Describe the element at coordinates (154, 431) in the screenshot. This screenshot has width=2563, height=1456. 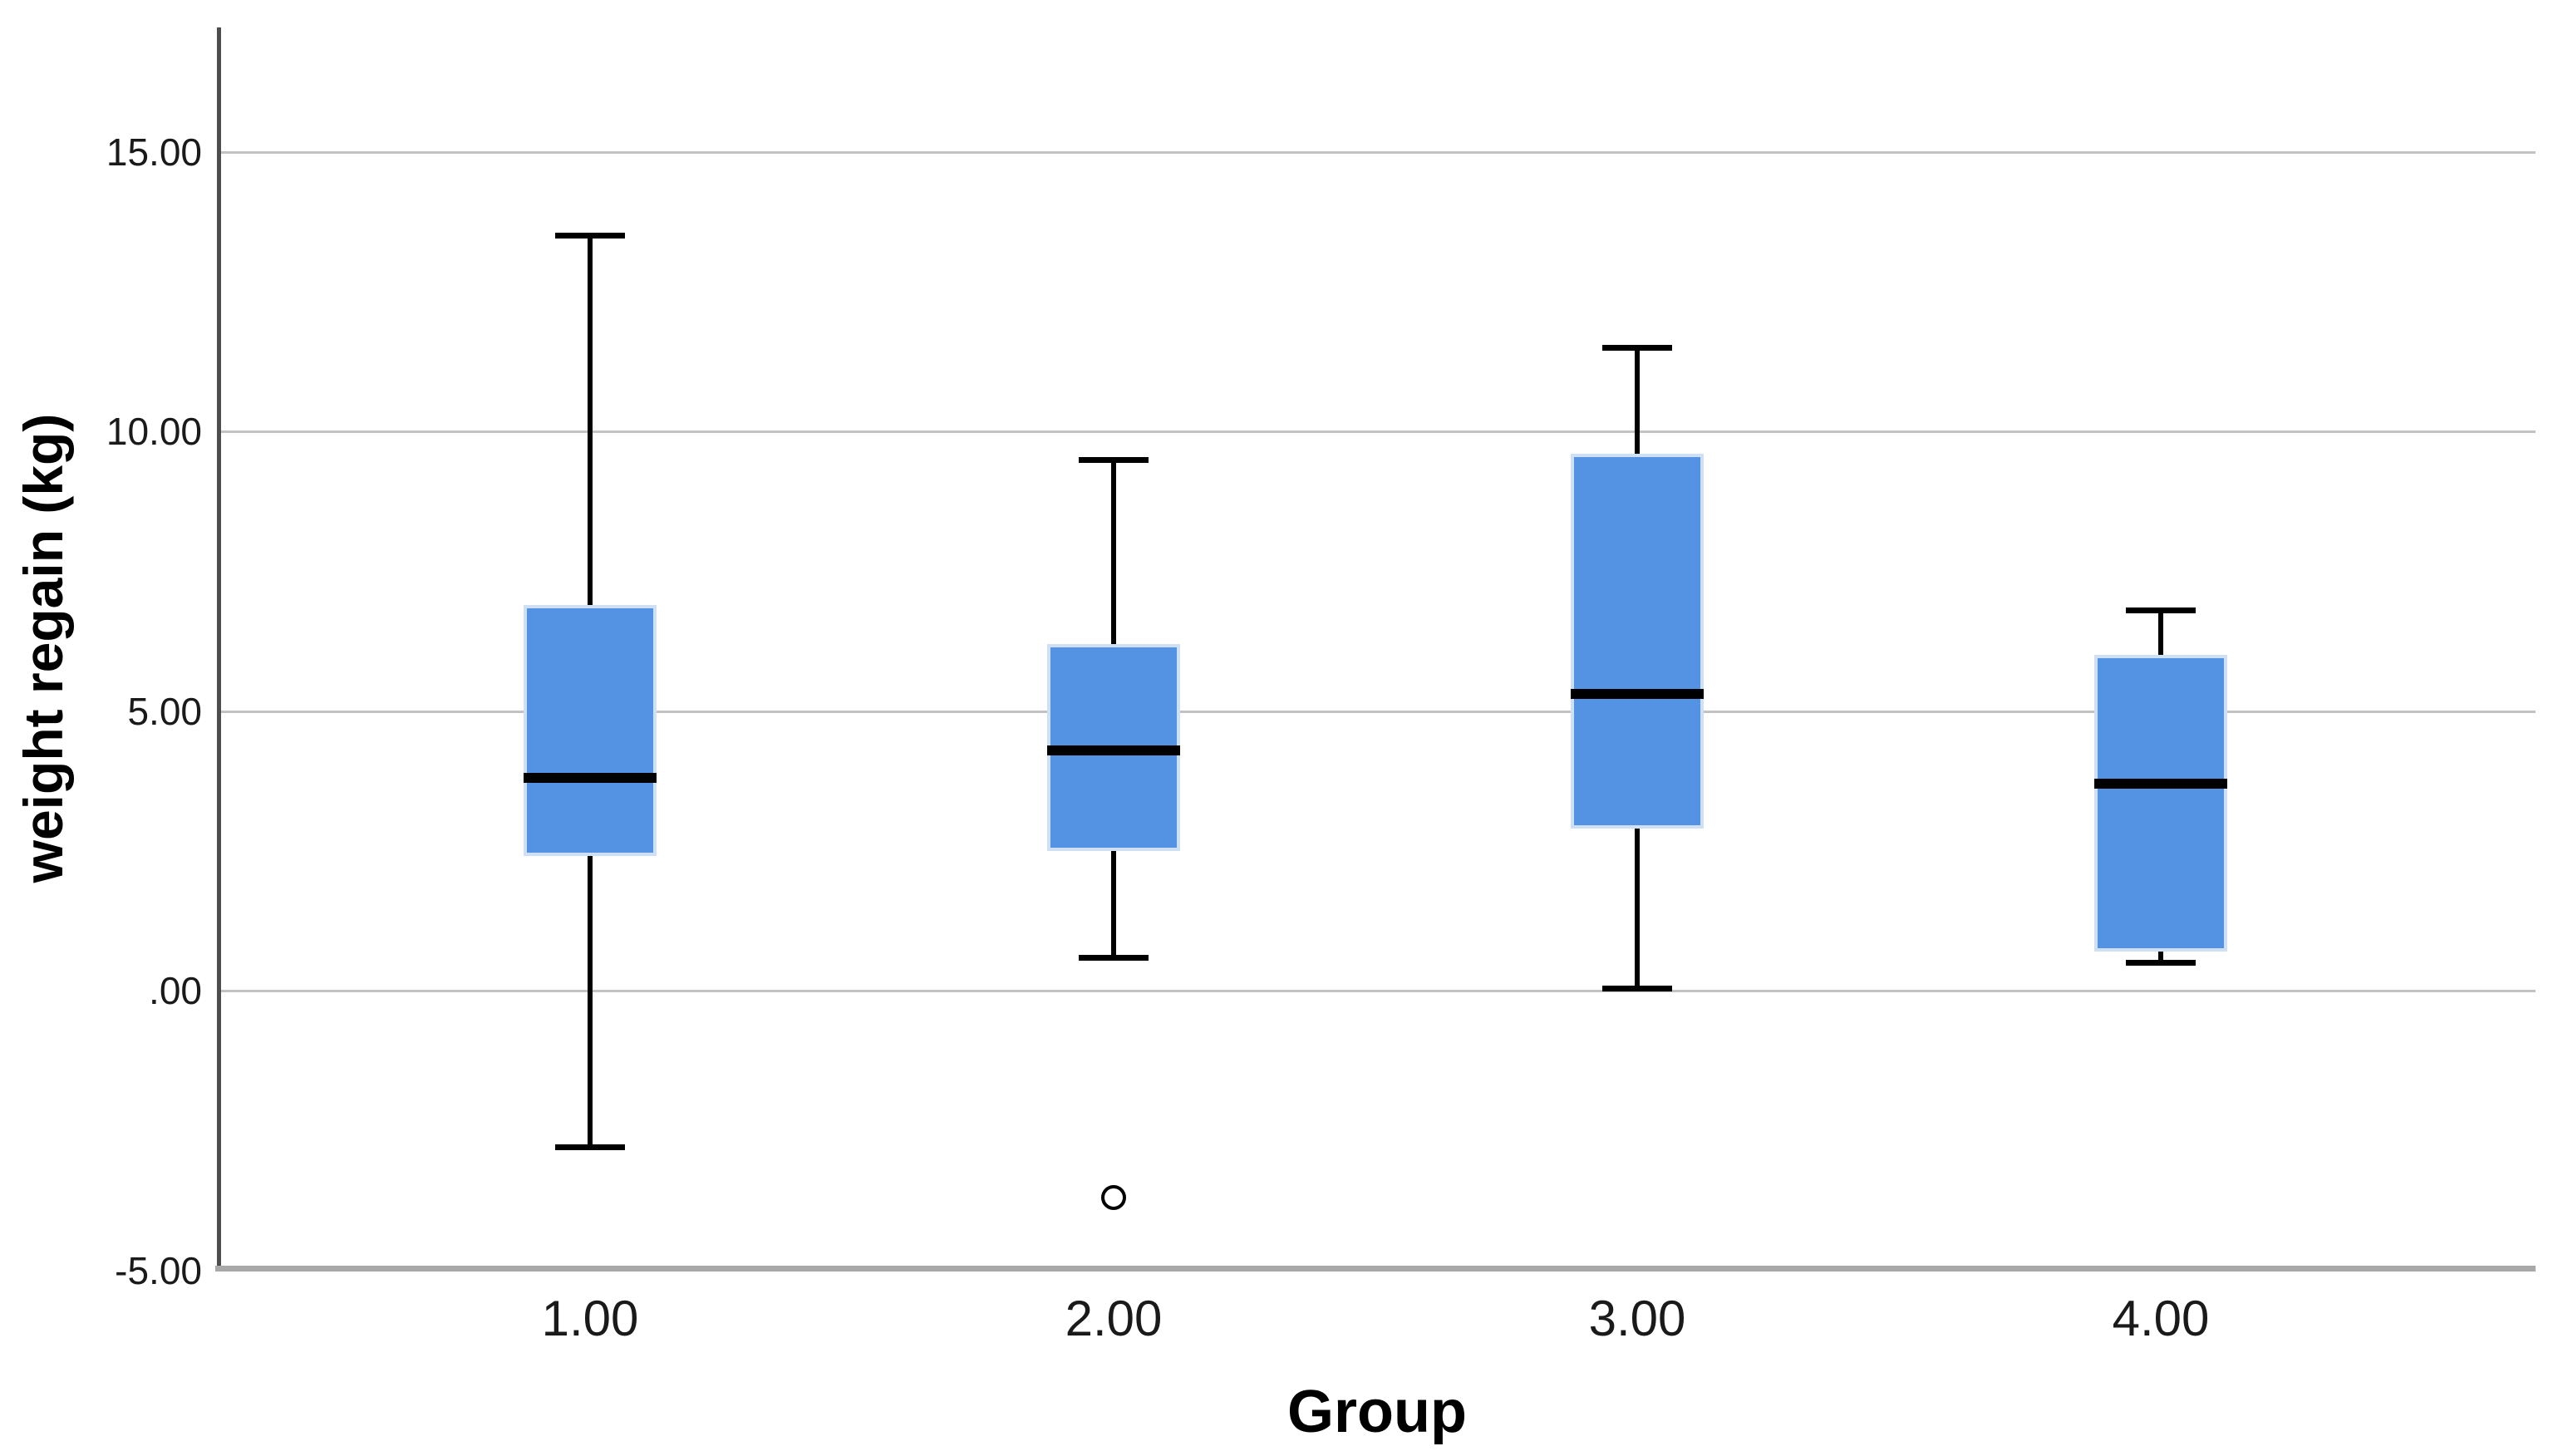
I see `y-tick-label: 10.00` at that location.